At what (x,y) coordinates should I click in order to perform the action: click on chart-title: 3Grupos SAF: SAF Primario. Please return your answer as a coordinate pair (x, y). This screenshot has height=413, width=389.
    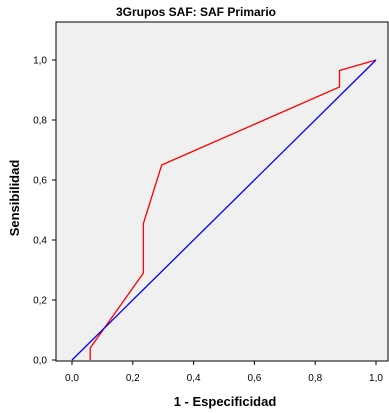
    Looking at the image, I should click on (196, 12).